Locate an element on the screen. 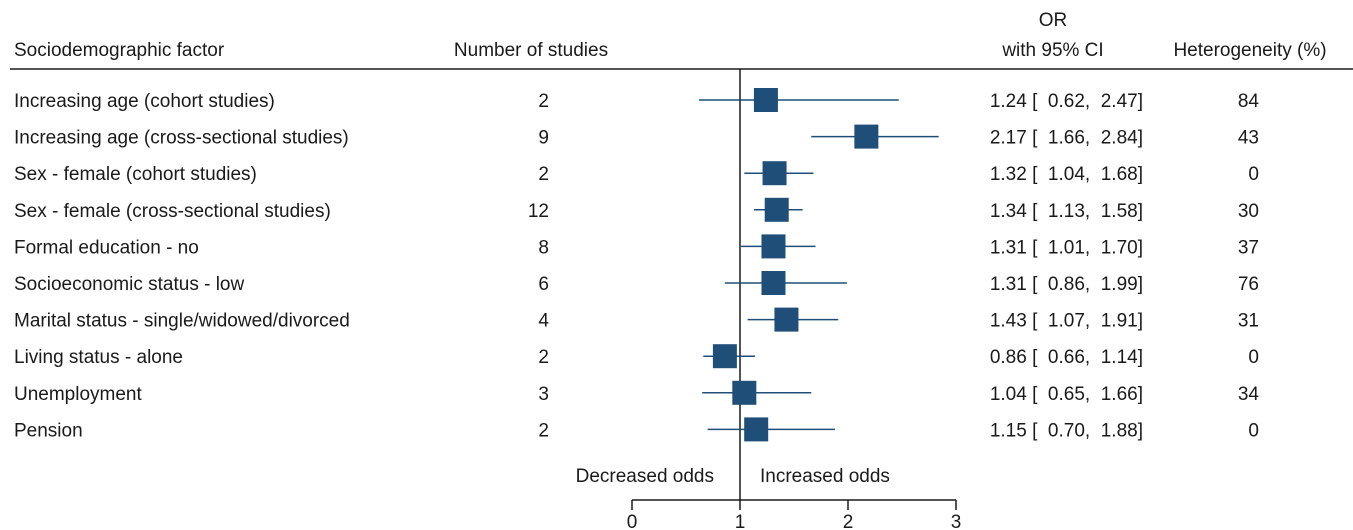 Image resolution: width=1353 pixels, height=530 pixels. x-tick-label: 2 is located at coordinates (848, 521).